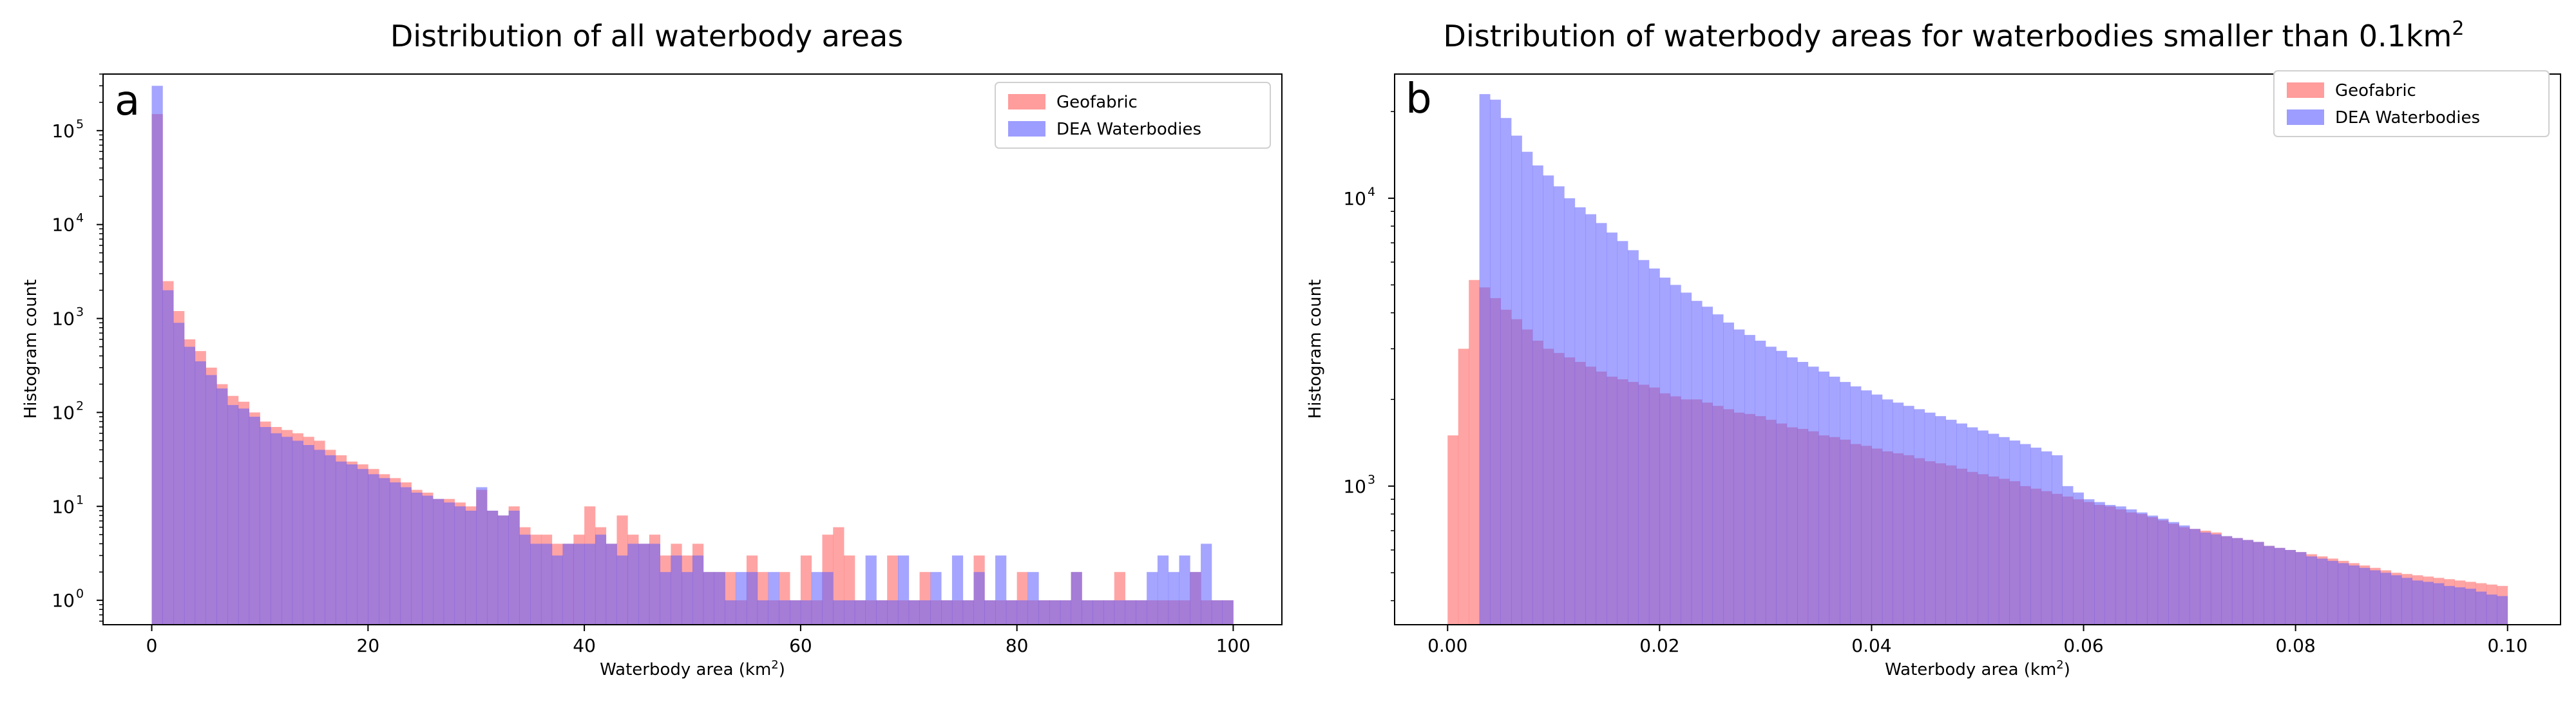 Image resolution: width=2576 pixels, height=711 pixels. What do you see at coordinates (152, 645) in the screenshot?
I see `panel-a-x-tick-label: 0` at bounding box center [152, 645].